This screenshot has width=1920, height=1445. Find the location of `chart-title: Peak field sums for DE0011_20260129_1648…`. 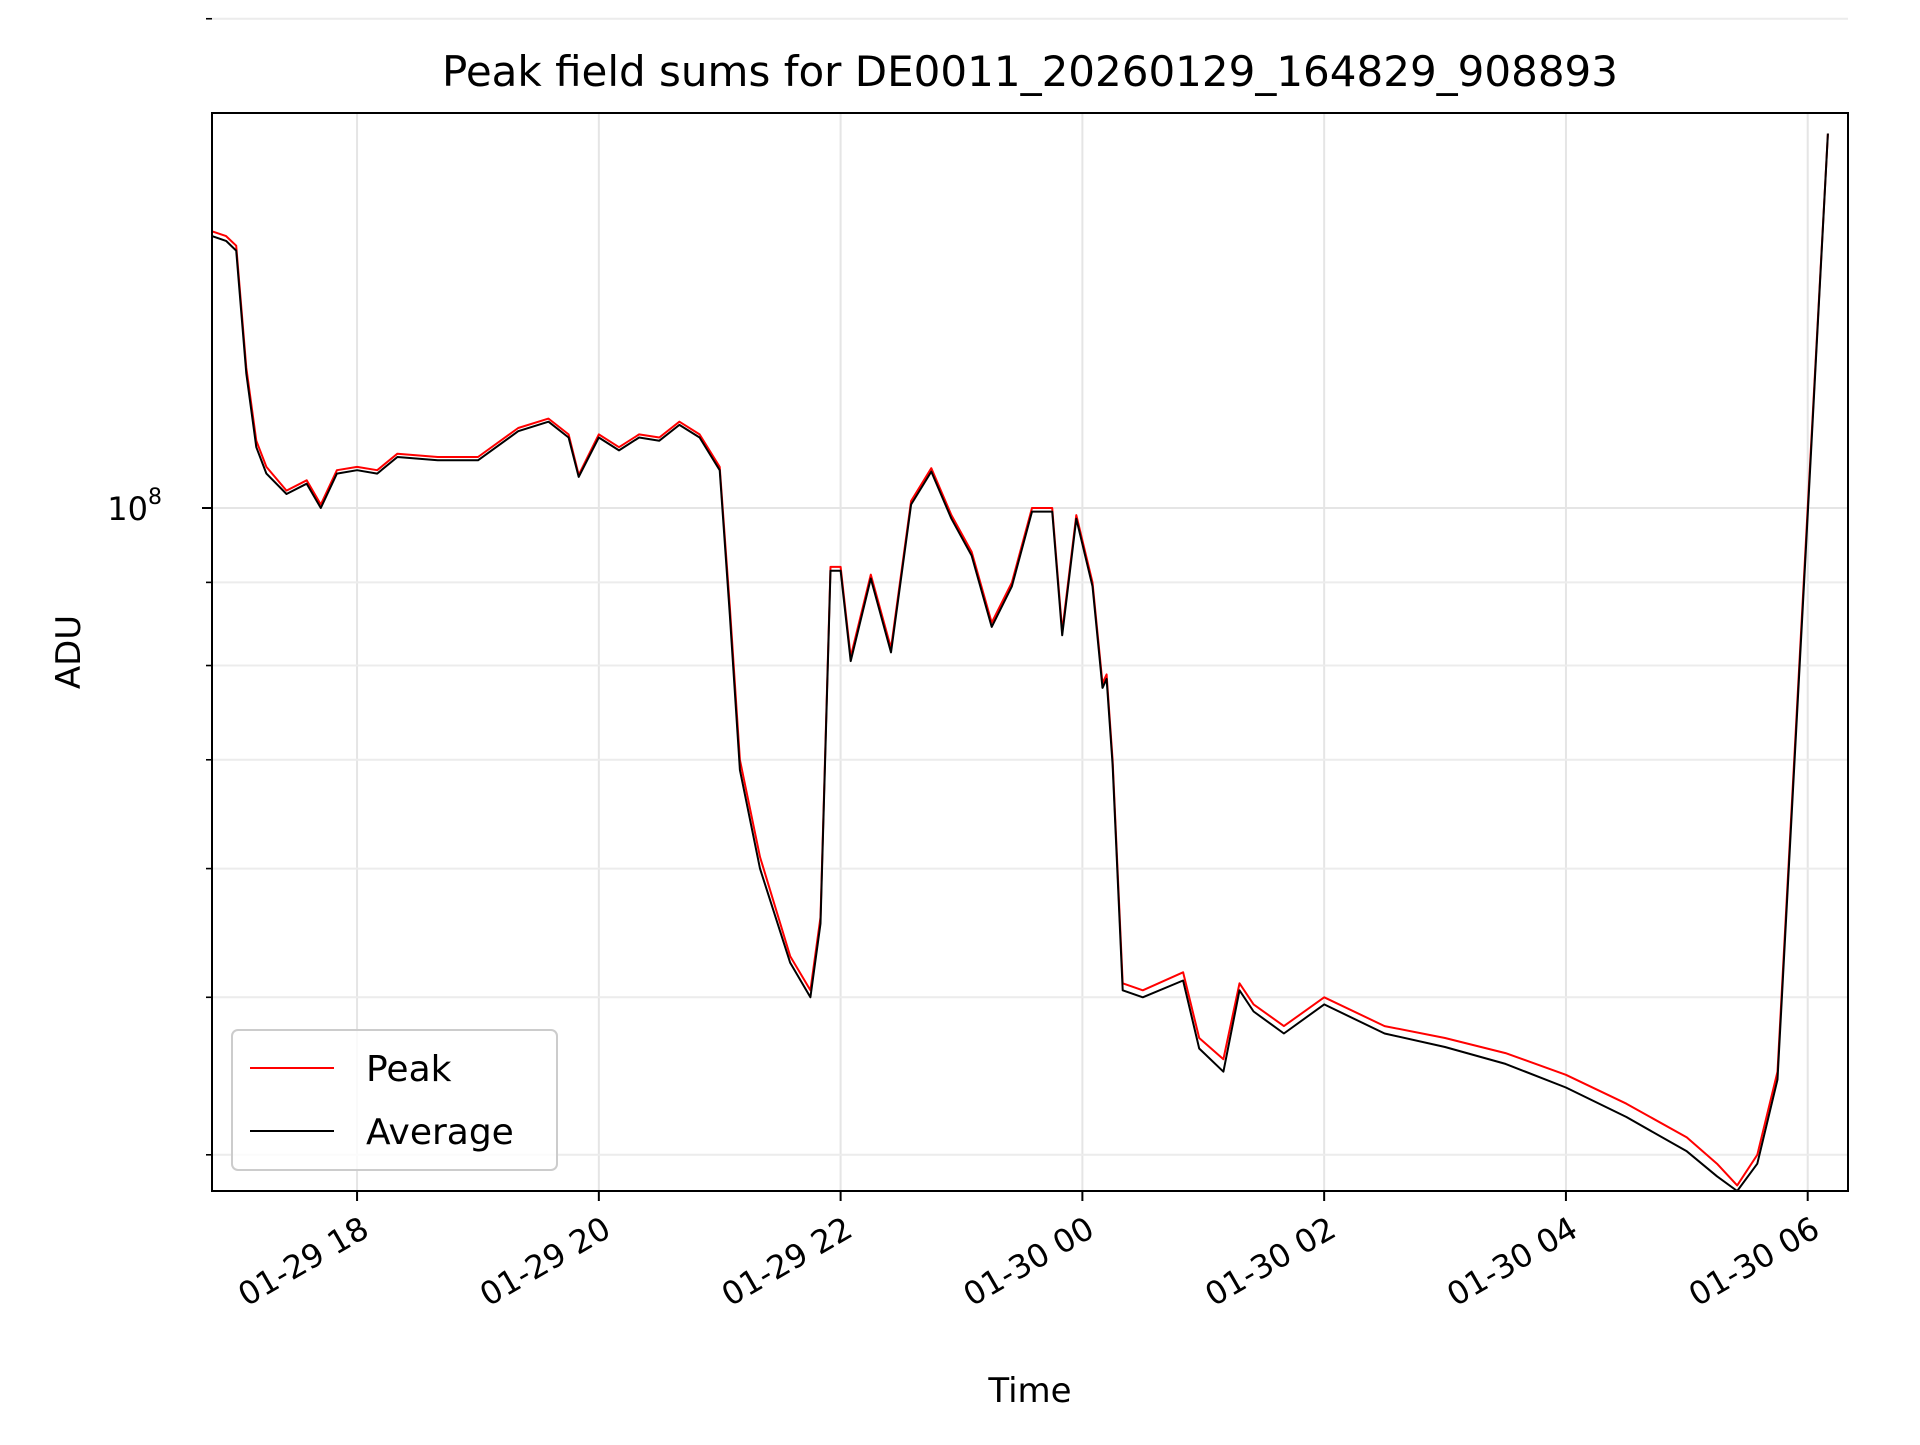

chart-title: Peak field sums for DE0011_20260129_1648… is located at coordinates (1030, 71).